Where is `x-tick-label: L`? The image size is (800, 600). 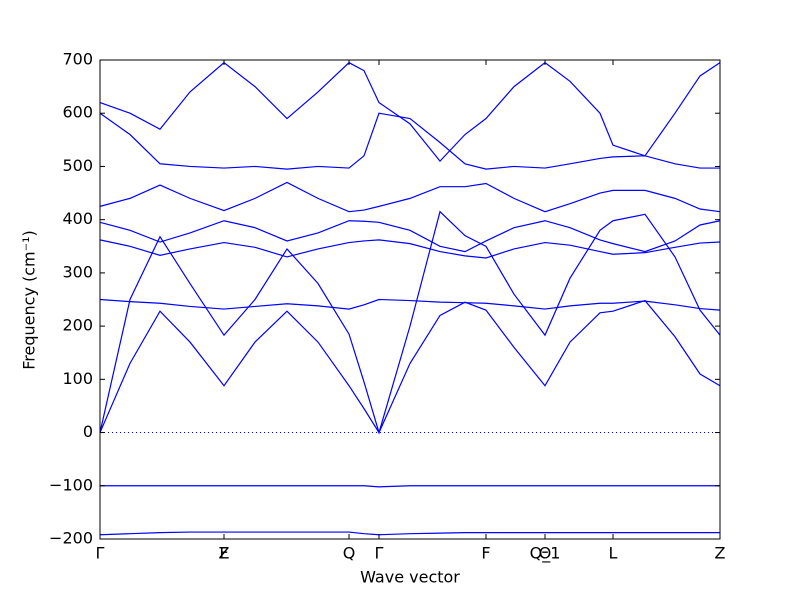
x-tick-label: L is located at coordinates (613, 553).